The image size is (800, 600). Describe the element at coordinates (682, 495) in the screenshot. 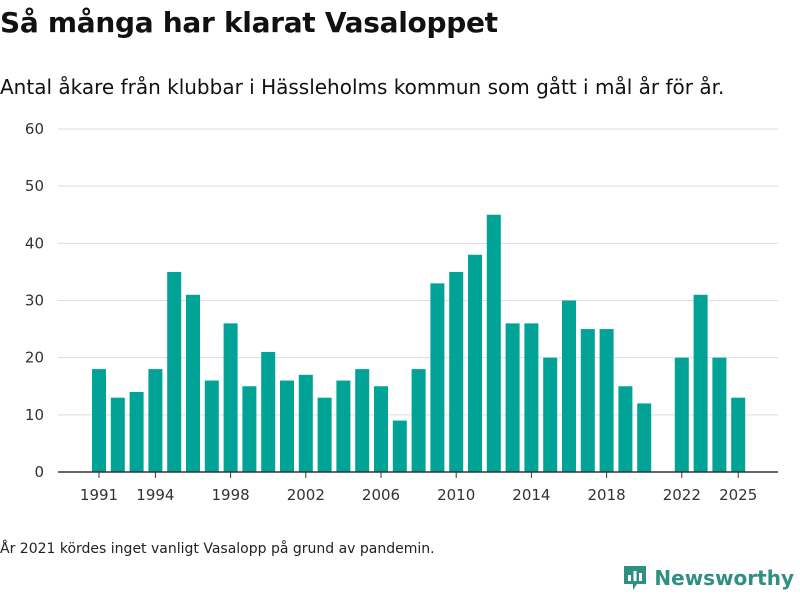

I see `x-tick-label: 2022` at that location.